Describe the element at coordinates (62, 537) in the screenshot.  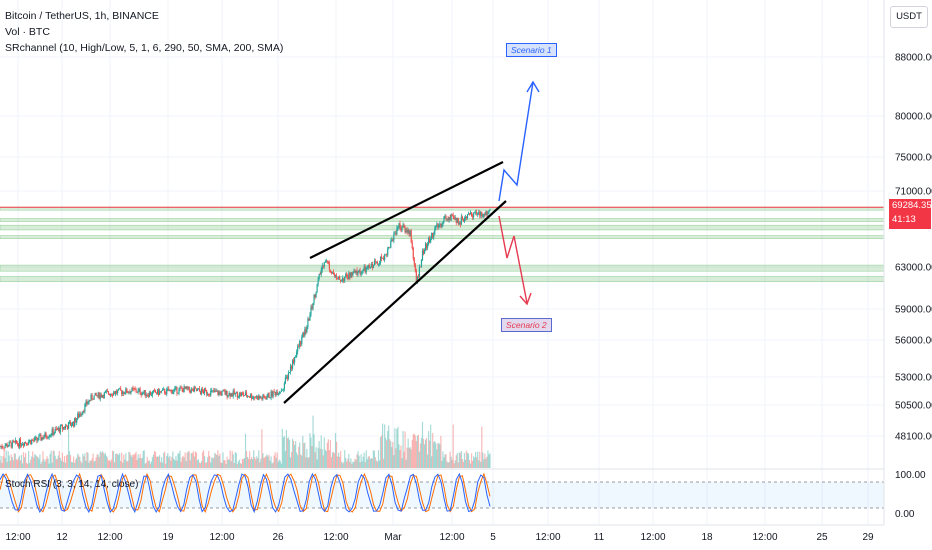
I see `time-tick-label: 12` at that location.